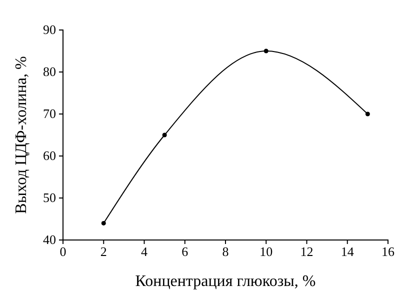 This screenshot has width=412, height=298. Describe the element at coordinates (49, 156) in the screenshot. I see `y-tick-label: 60` at that location.